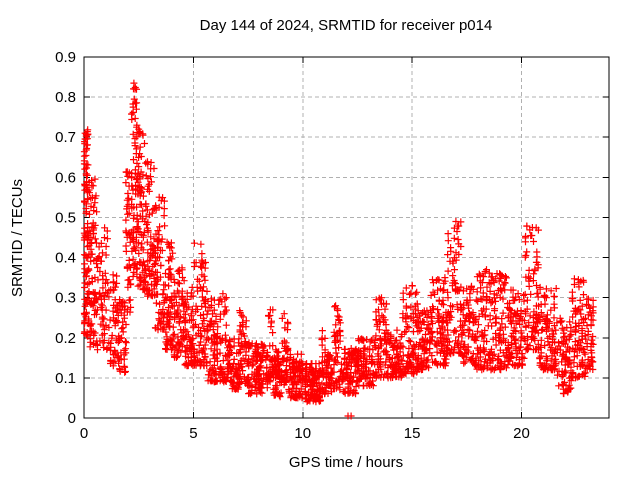 The width and height of the screenshot is (640, 480). I want to click on y-tick-label: 0, so click(72, 418).